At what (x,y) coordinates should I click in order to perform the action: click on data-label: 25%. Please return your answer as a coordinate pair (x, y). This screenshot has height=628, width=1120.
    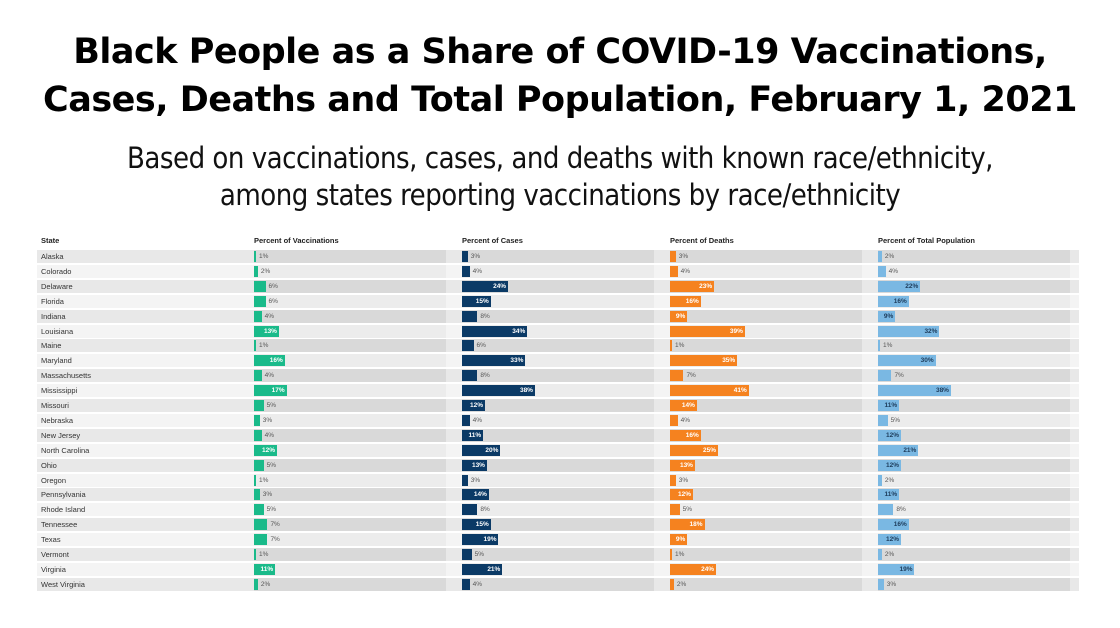
    Looking at the image, I should click on (709, 450).